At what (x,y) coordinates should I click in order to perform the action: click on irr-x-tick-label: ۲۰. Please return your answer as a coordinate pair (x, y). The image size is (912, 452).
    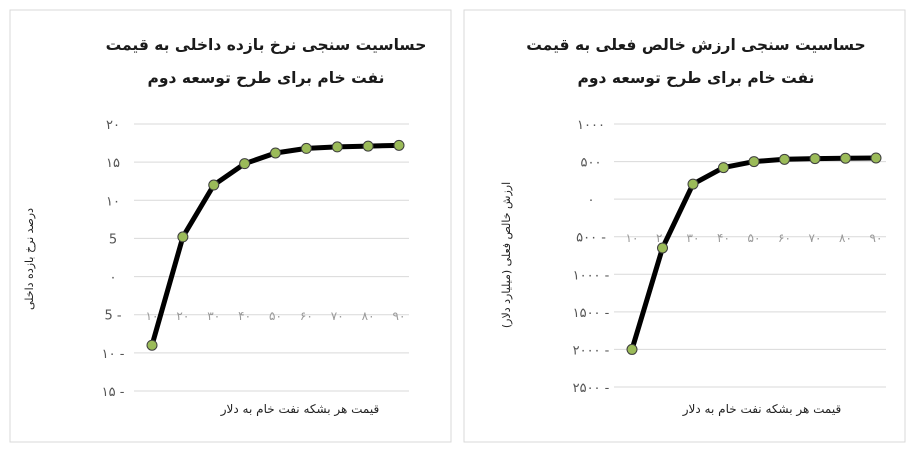
    Looking at the image, I should click on (182, 316).